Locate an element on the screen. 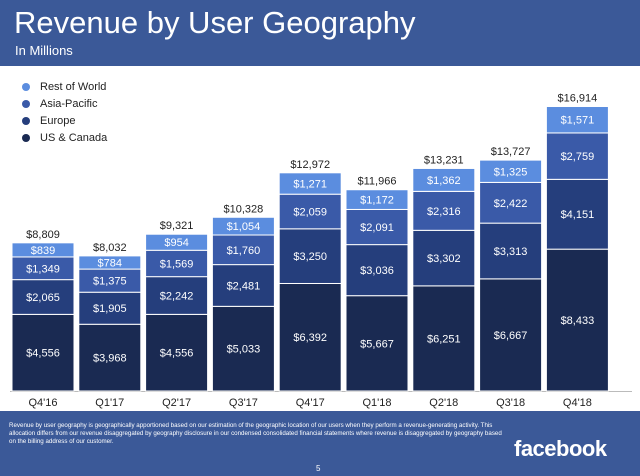  data-label-asia-pacific: $2,422 is located at coordinates (511, 204).